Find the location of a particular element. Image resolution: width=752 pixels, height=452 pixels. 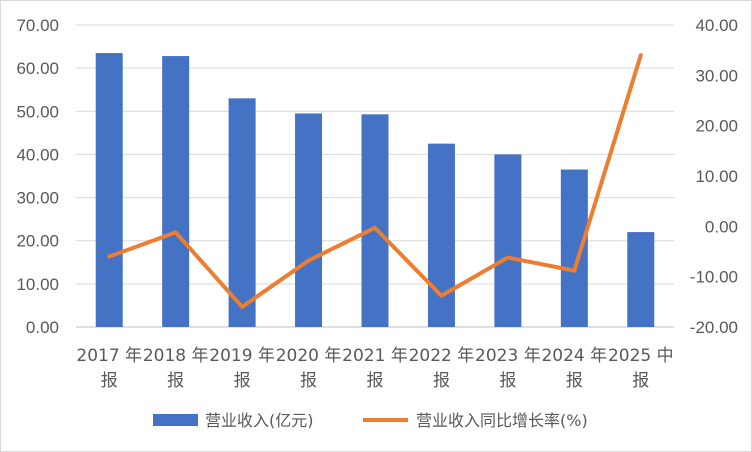

left-axis-tick-label: 60.00 is located at coordinates (37, 68).